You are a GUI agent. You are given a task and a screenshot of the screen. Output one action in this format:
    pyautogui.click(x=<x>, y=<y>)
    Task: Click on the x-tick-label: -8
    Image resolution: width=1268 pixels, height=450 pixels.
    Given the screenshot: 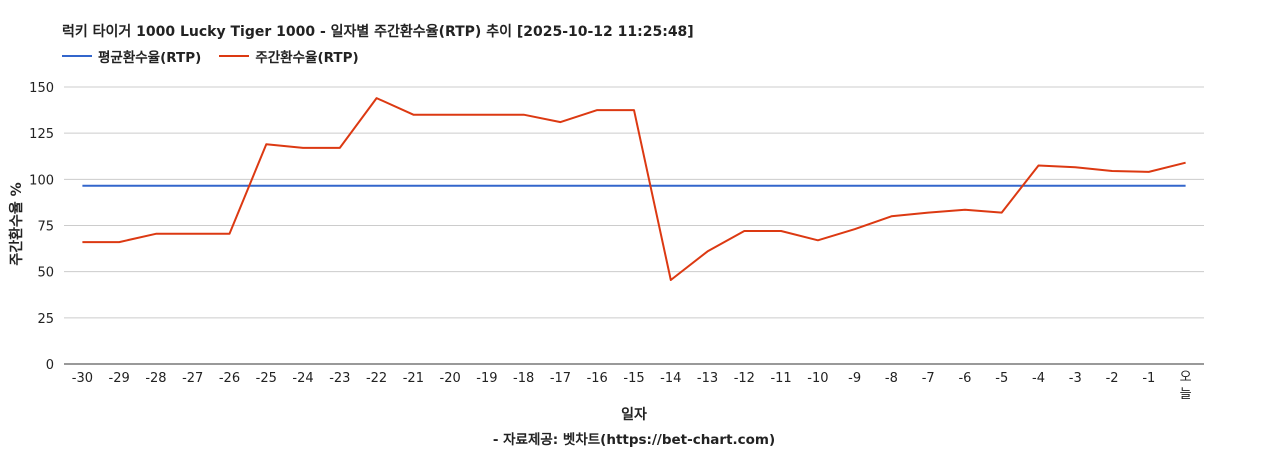 What is the action you would take?
    pyautogui.click(x=891, y=378)
    